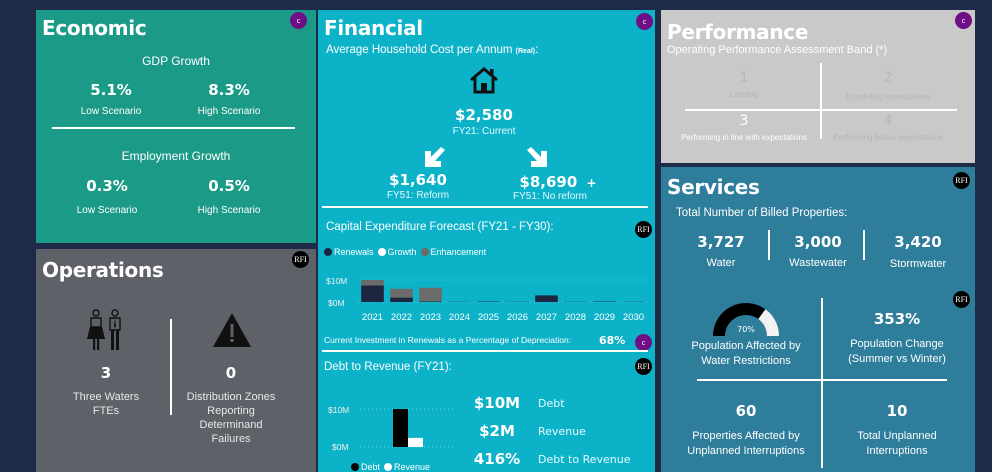 The width and height of the screenshot is (992, 472). Describe the element at coordinates (537, 50) in the screenshot. I see `heading-colon: :` at that location.